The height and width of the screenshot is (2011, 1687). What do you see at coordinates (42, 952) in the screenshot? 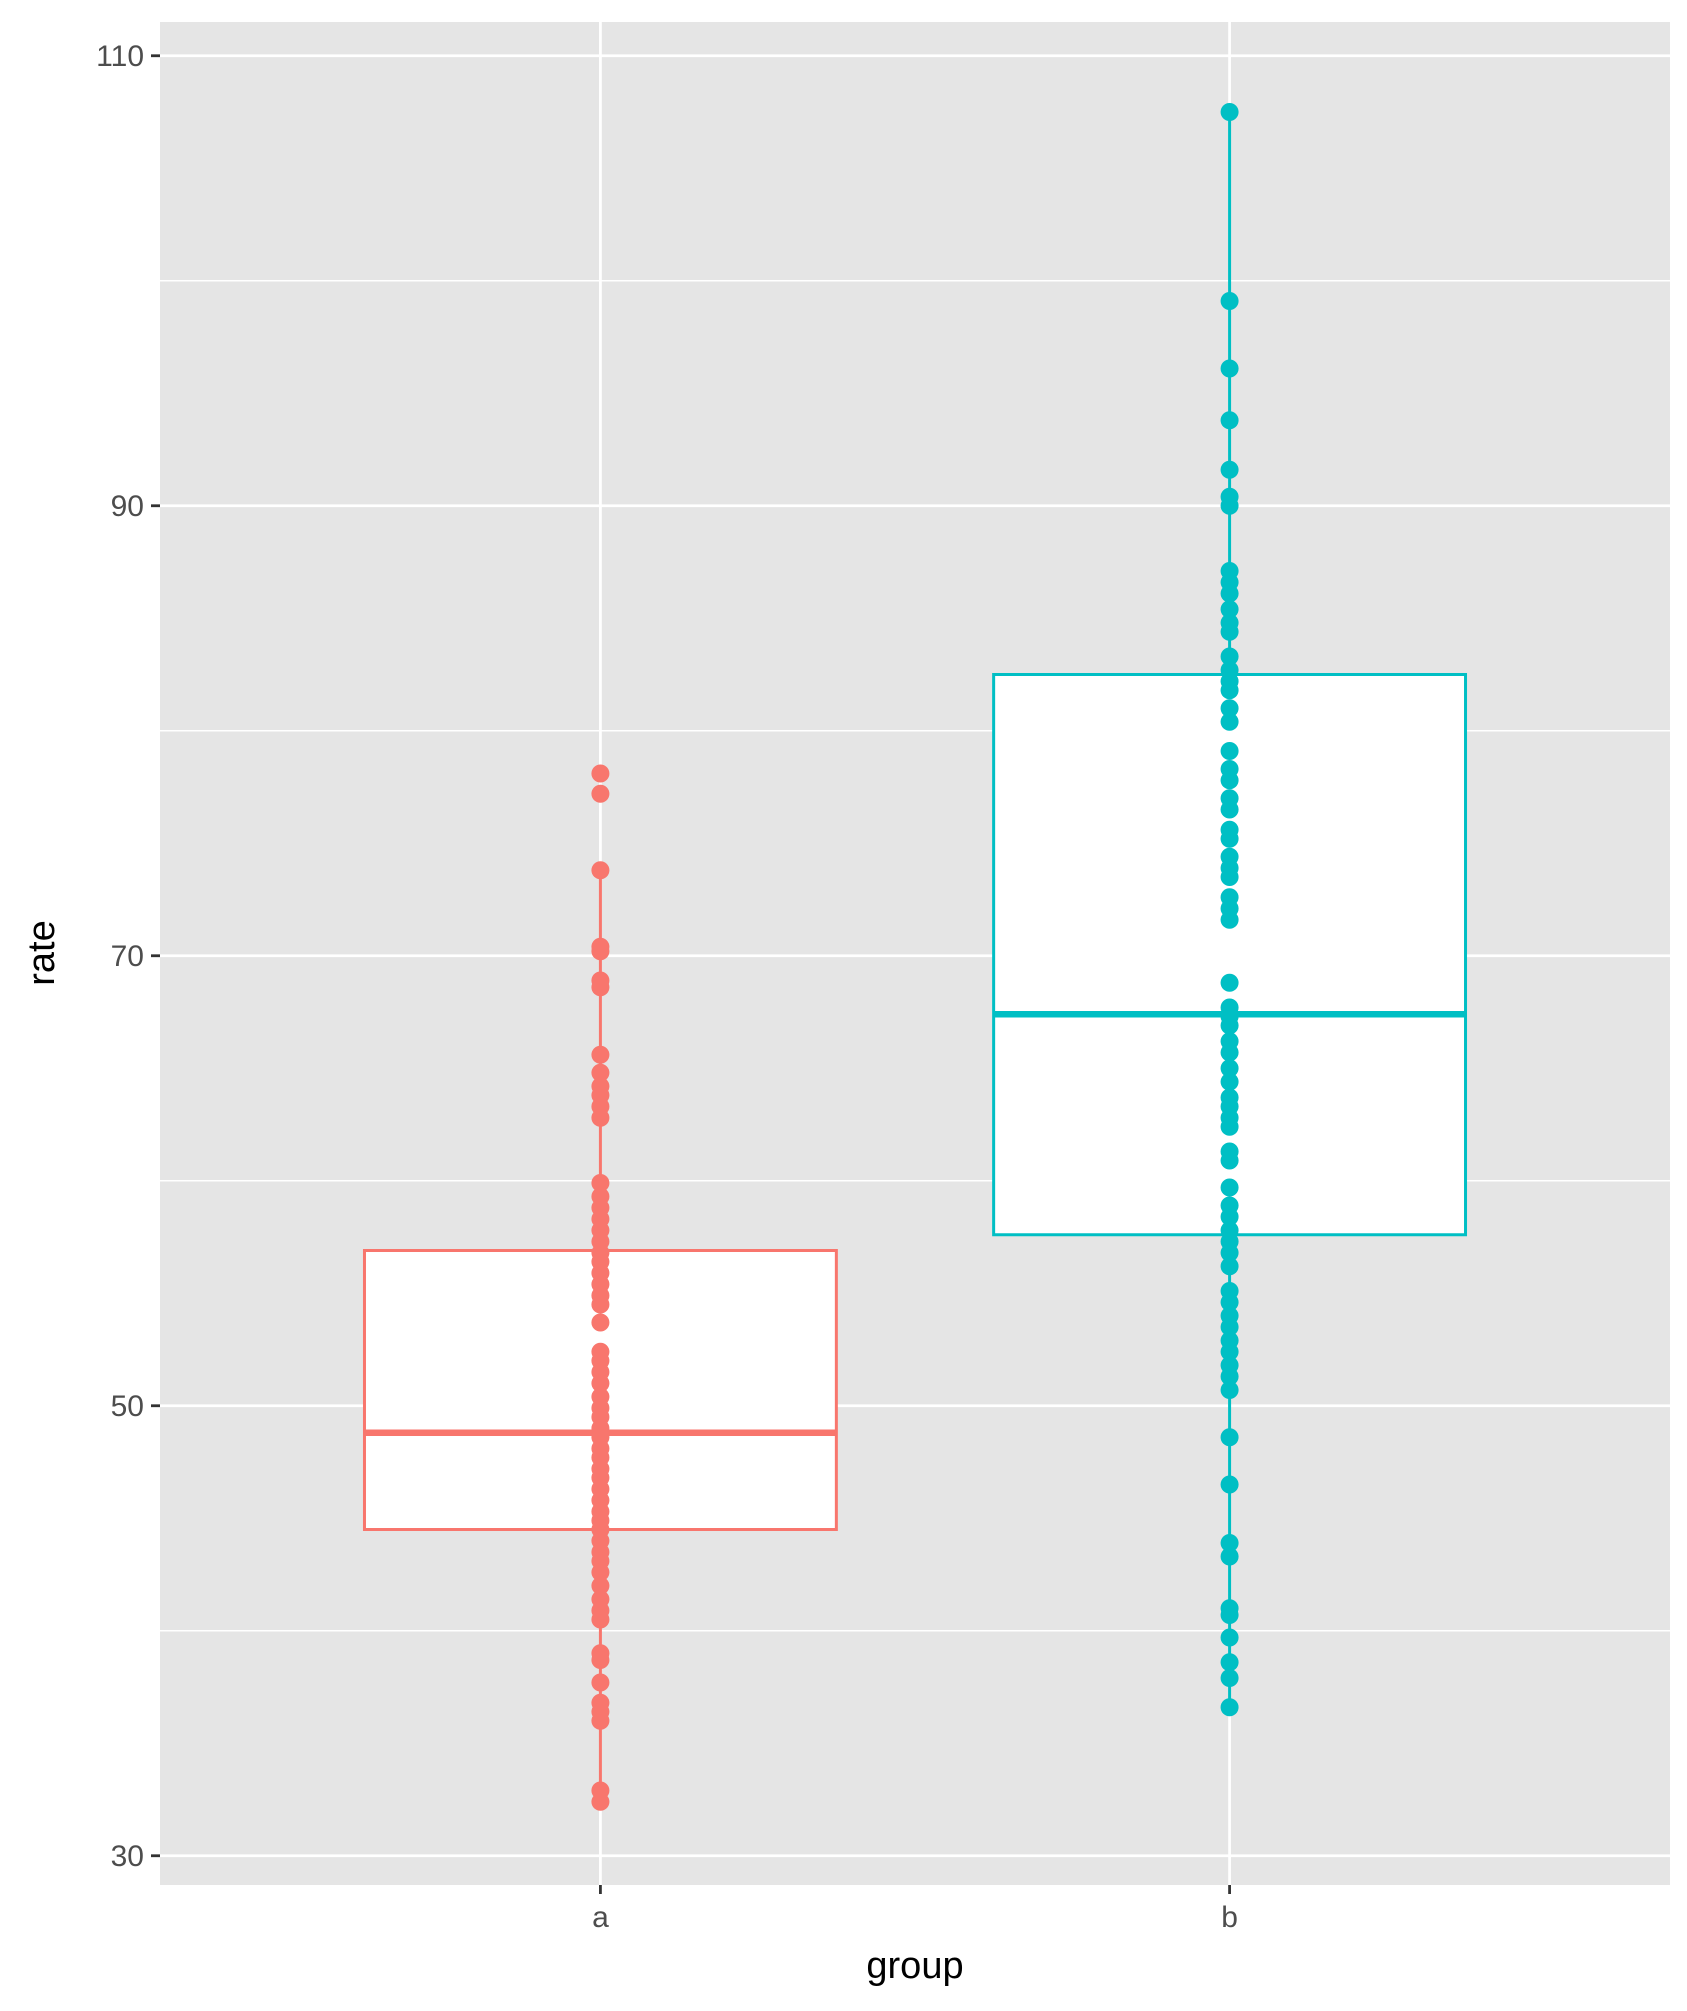
I see `y-axis-title: rate` at bounding box center [42, 952].